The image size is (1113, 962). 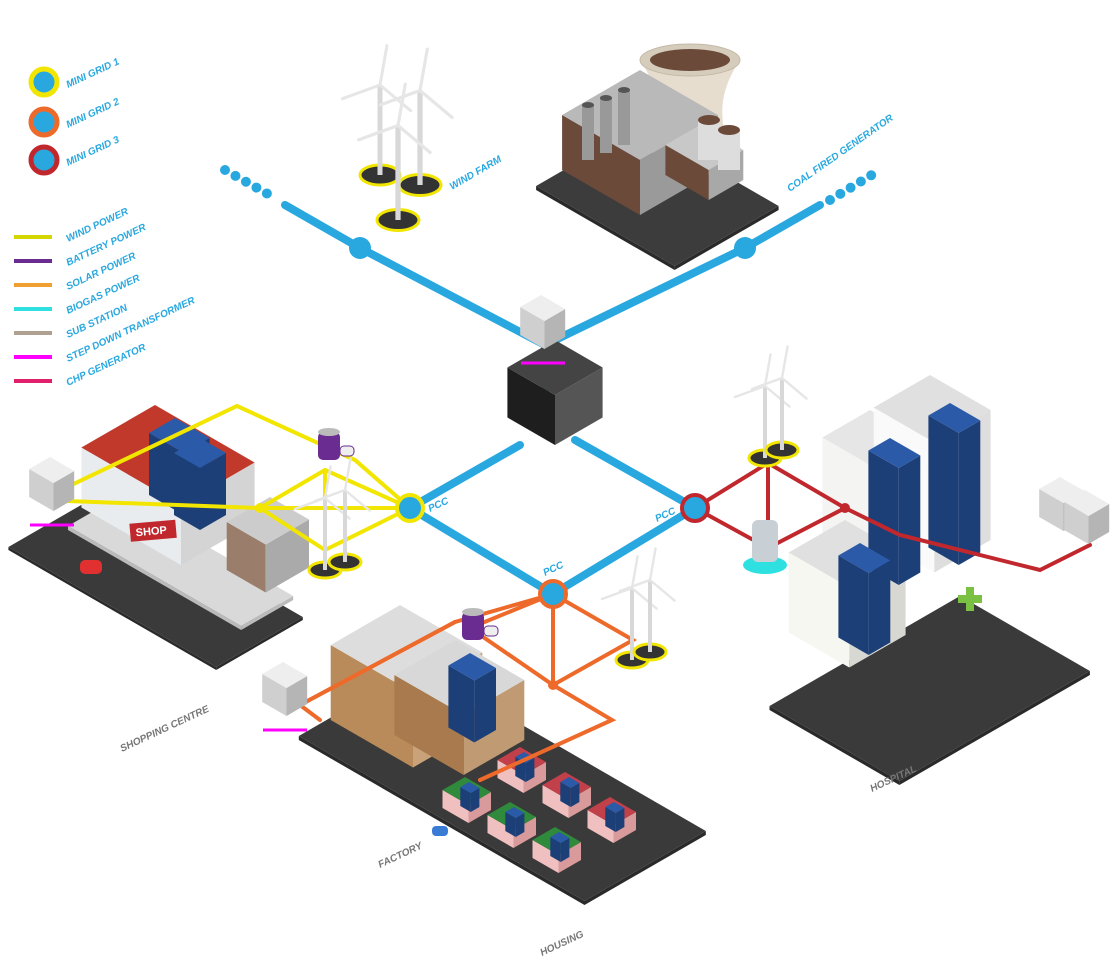 What do you see at coordinates (429, 725) in the screenshot?
I see `factory-annex` at bounding box center [429, 725].